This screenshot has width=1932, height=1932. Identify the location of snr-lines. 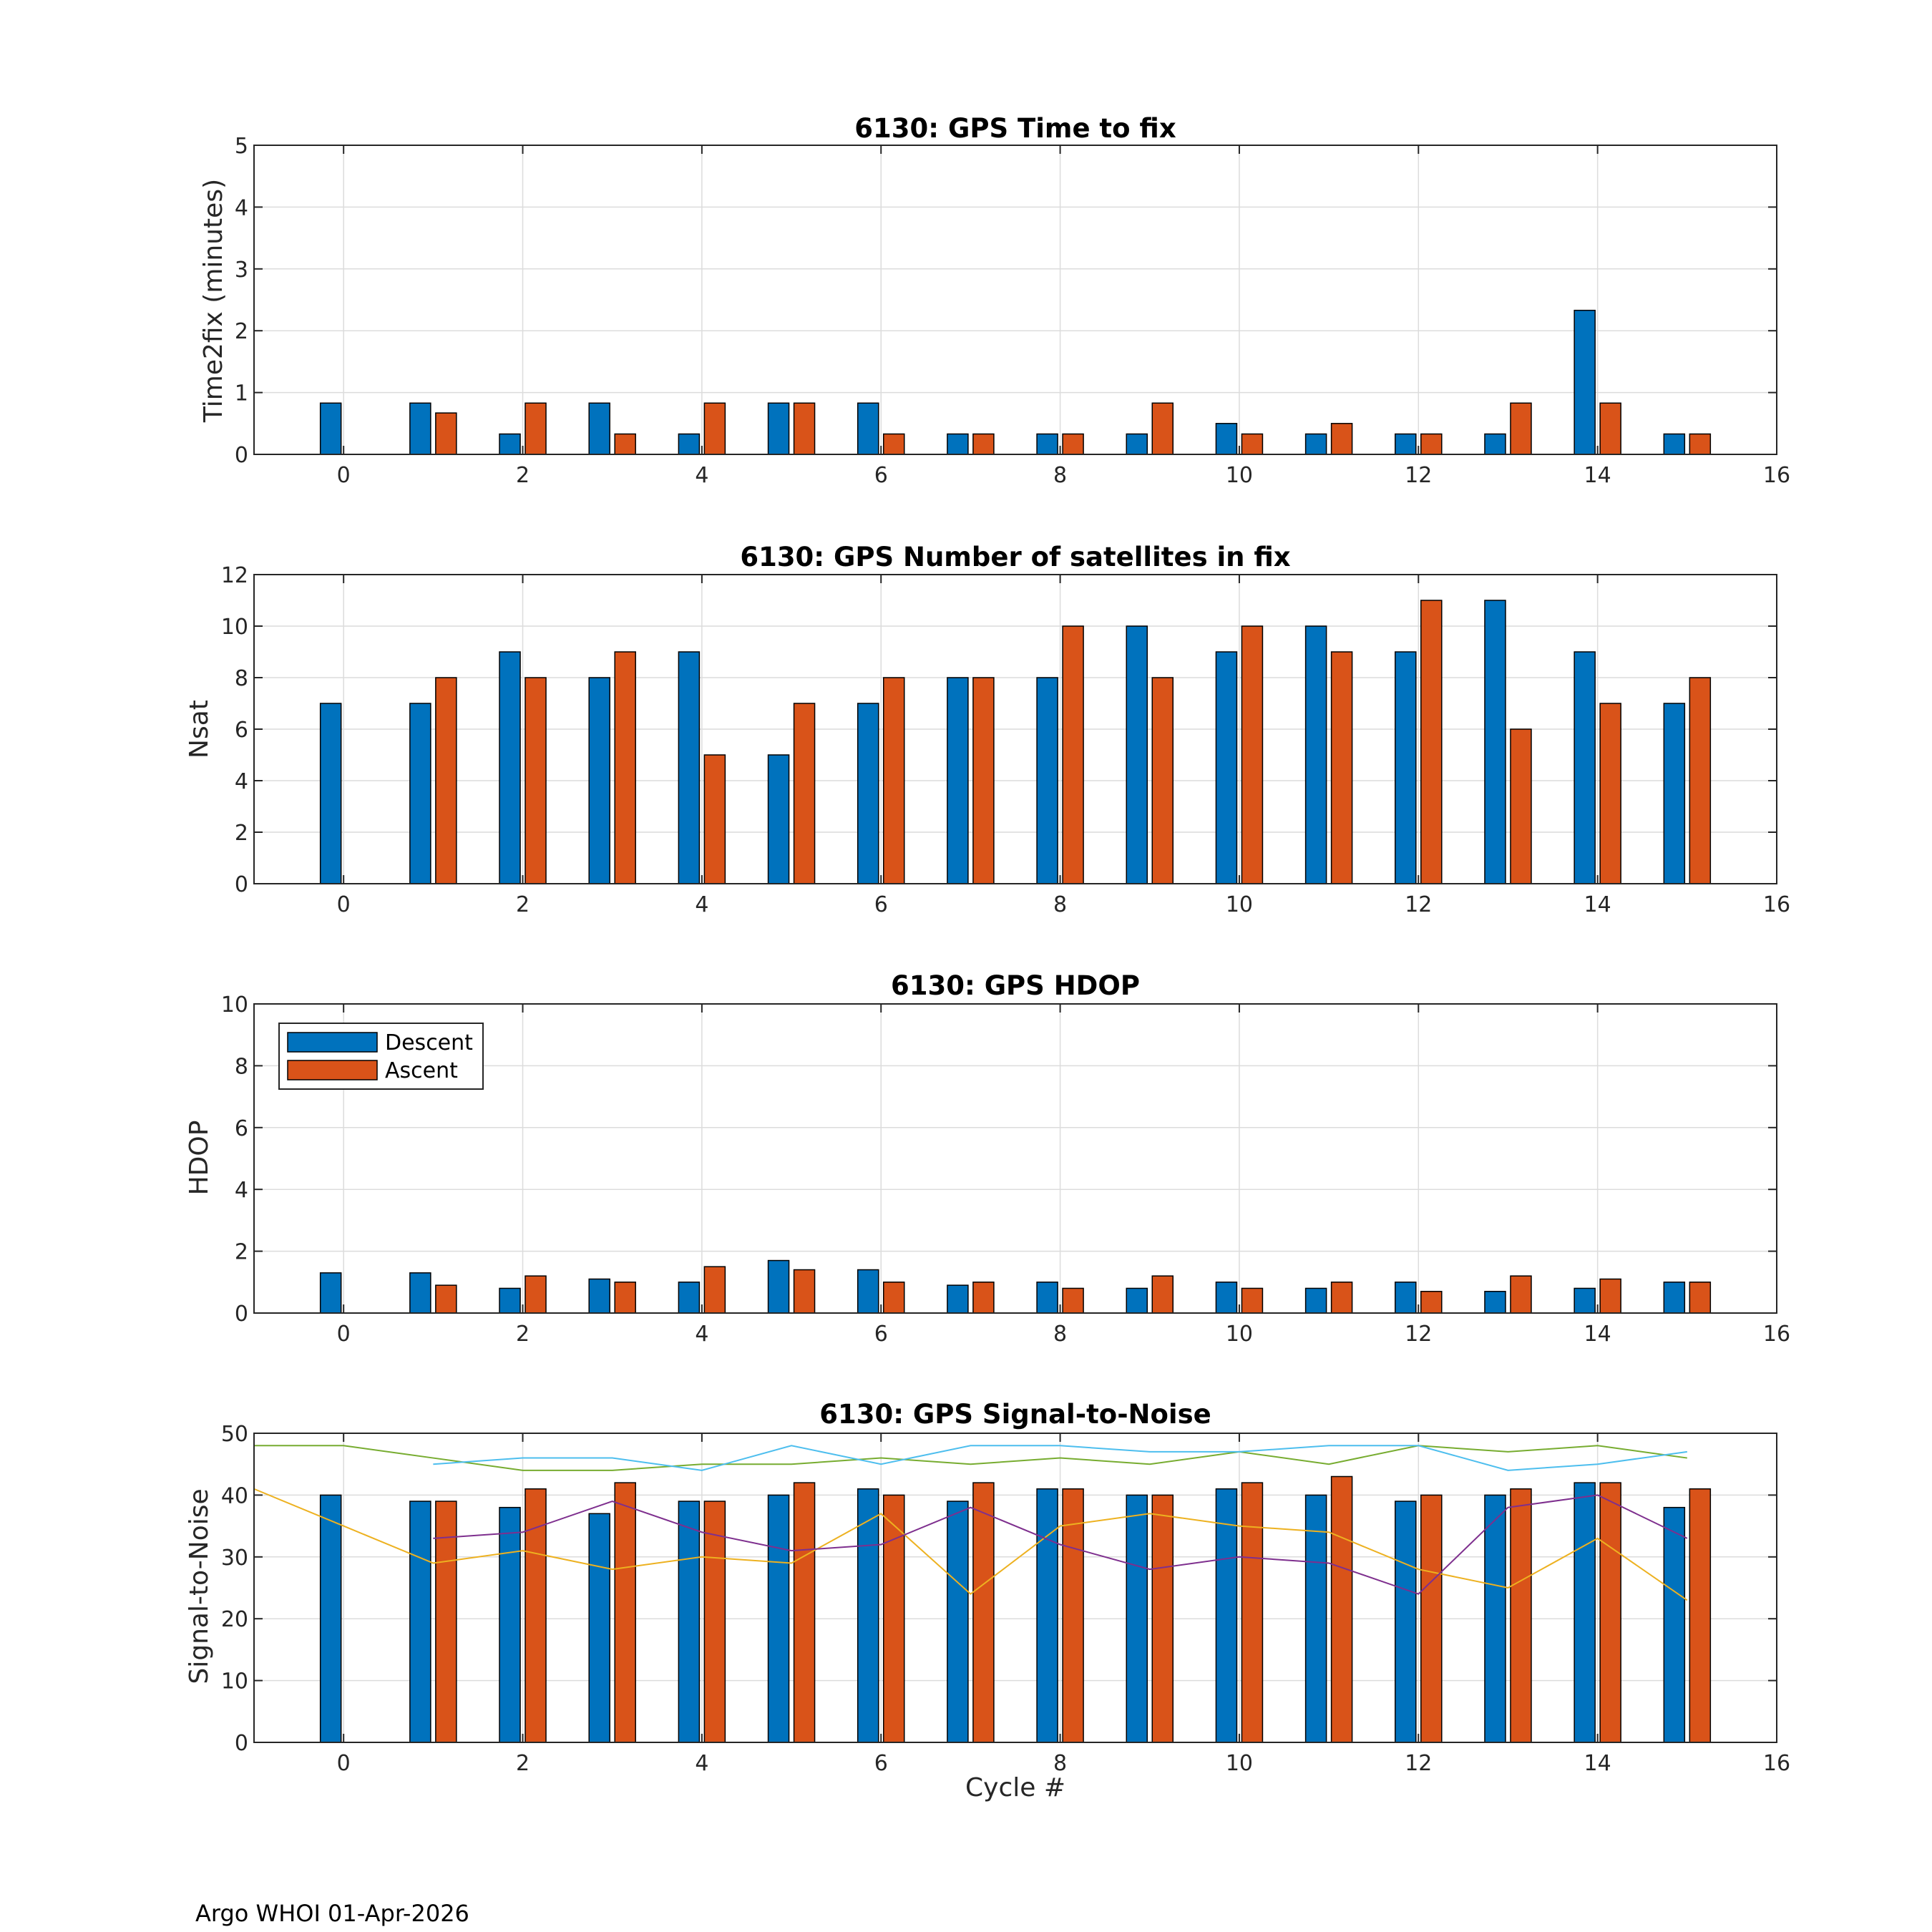
(970, 1523).